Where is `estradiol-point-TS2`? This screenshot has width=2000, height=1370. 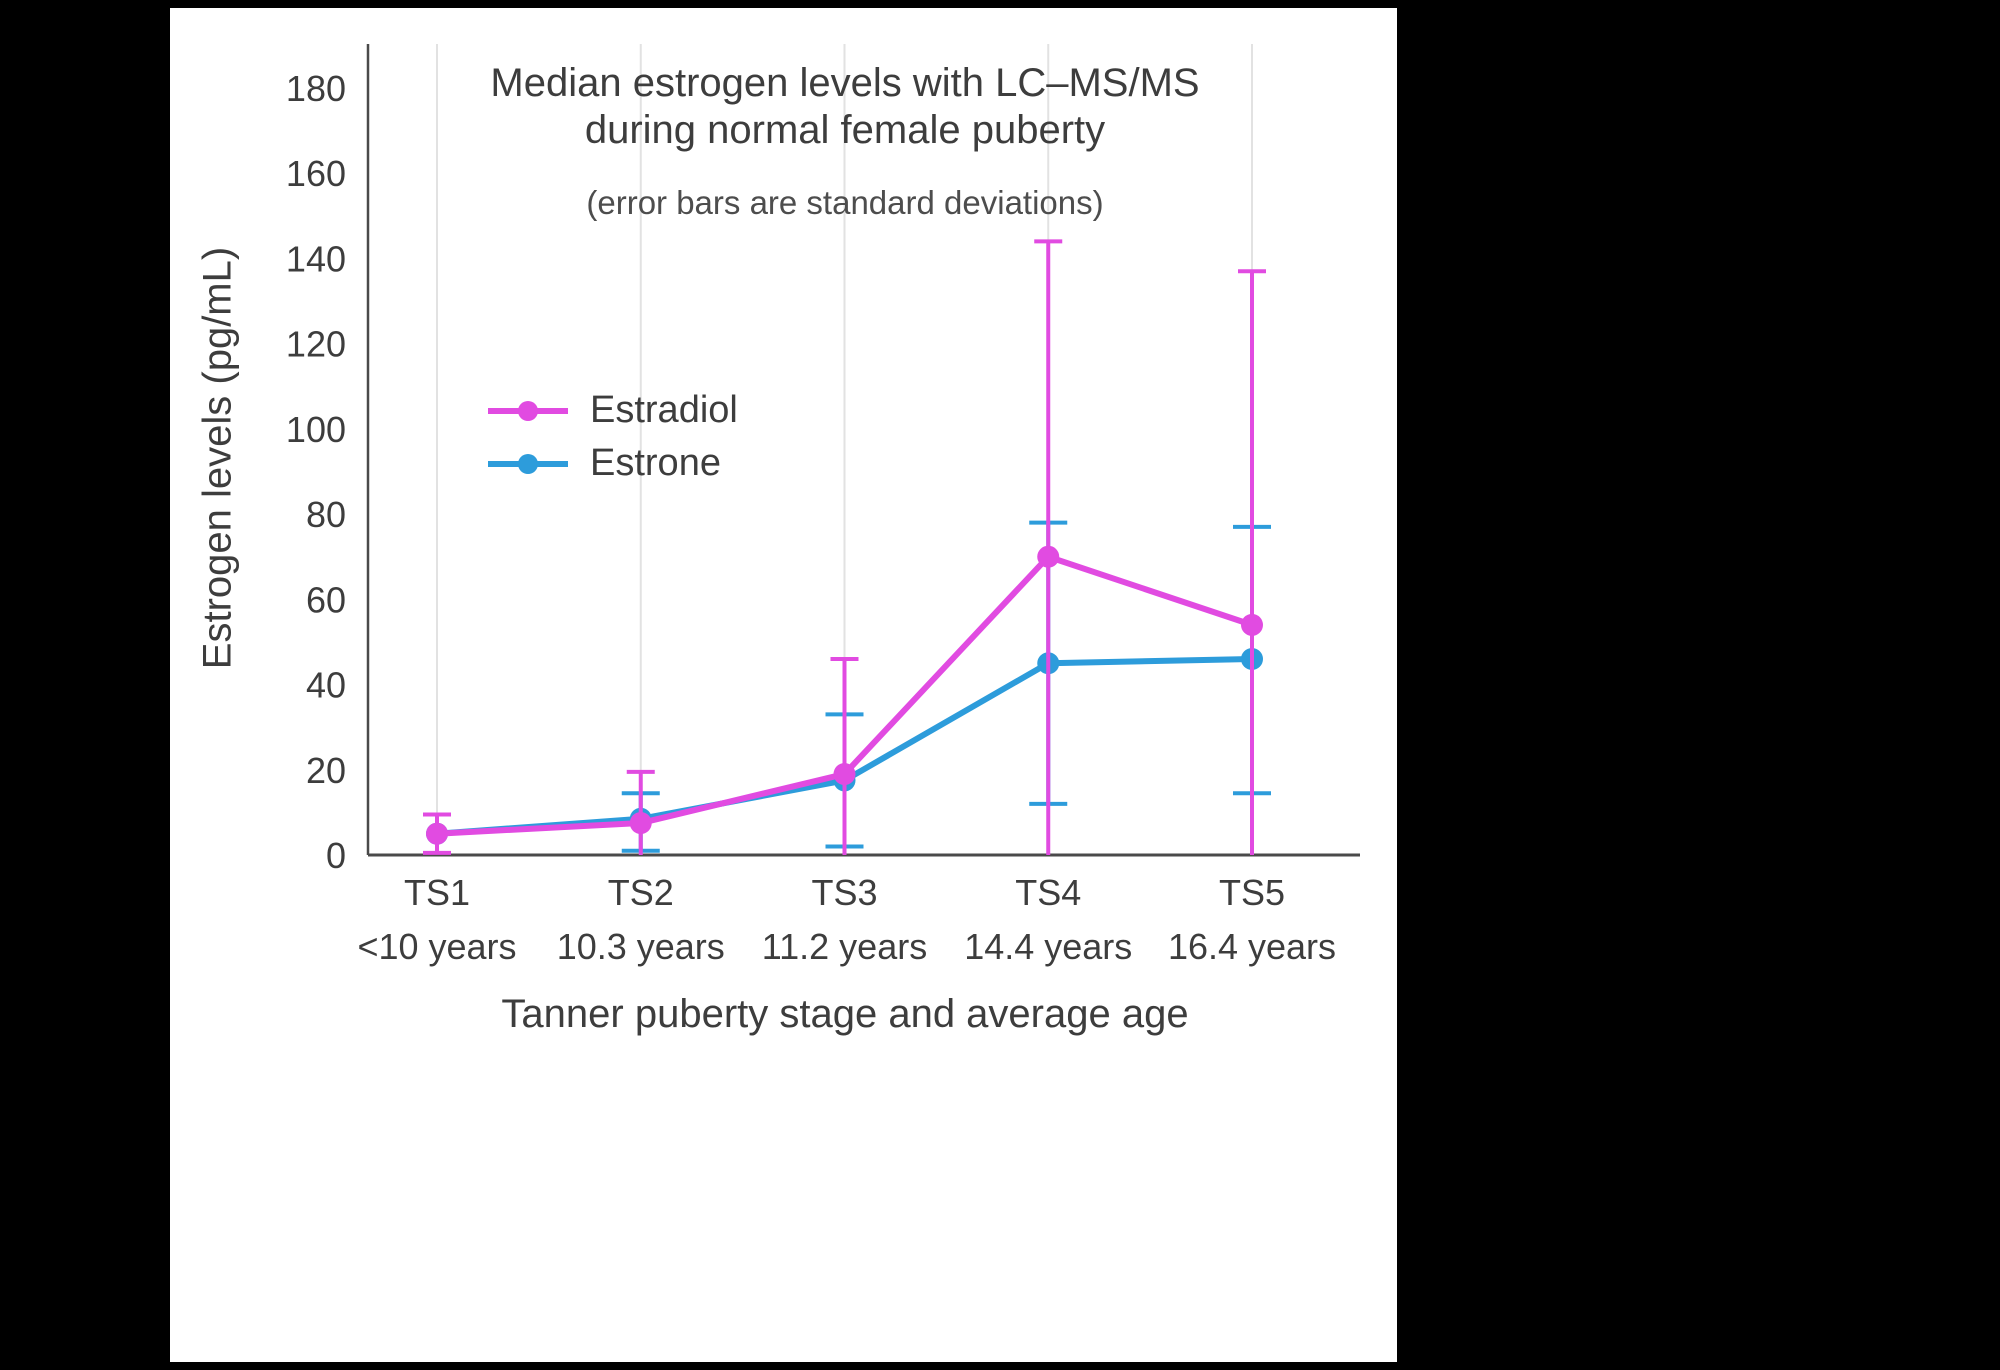 estradiol-point-TS2 is located at coordinates (640, 823).